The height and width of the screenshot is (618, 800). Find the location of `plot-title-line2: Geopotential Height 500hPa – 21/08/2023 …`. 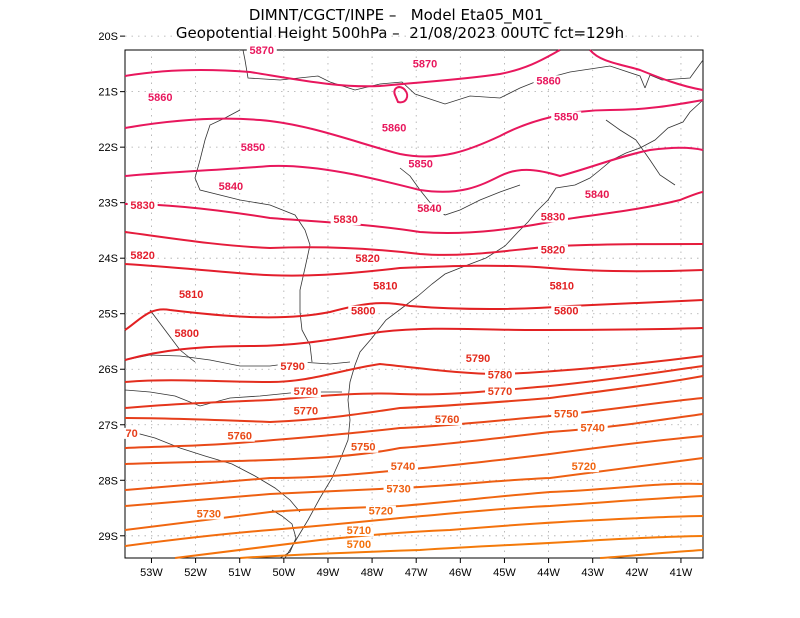

plot-title-line2: Geopotential Height 500hPa – 21/08/2023 … is located at coordinates (400, 33).